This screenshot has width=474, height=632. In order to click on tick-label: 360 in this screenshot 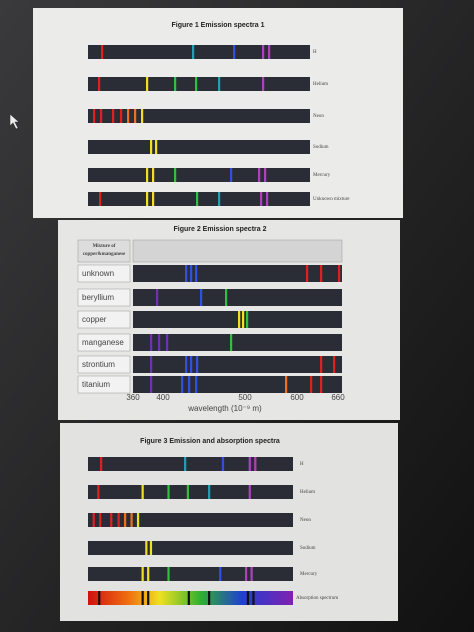, I will do `click(133, 397)`.